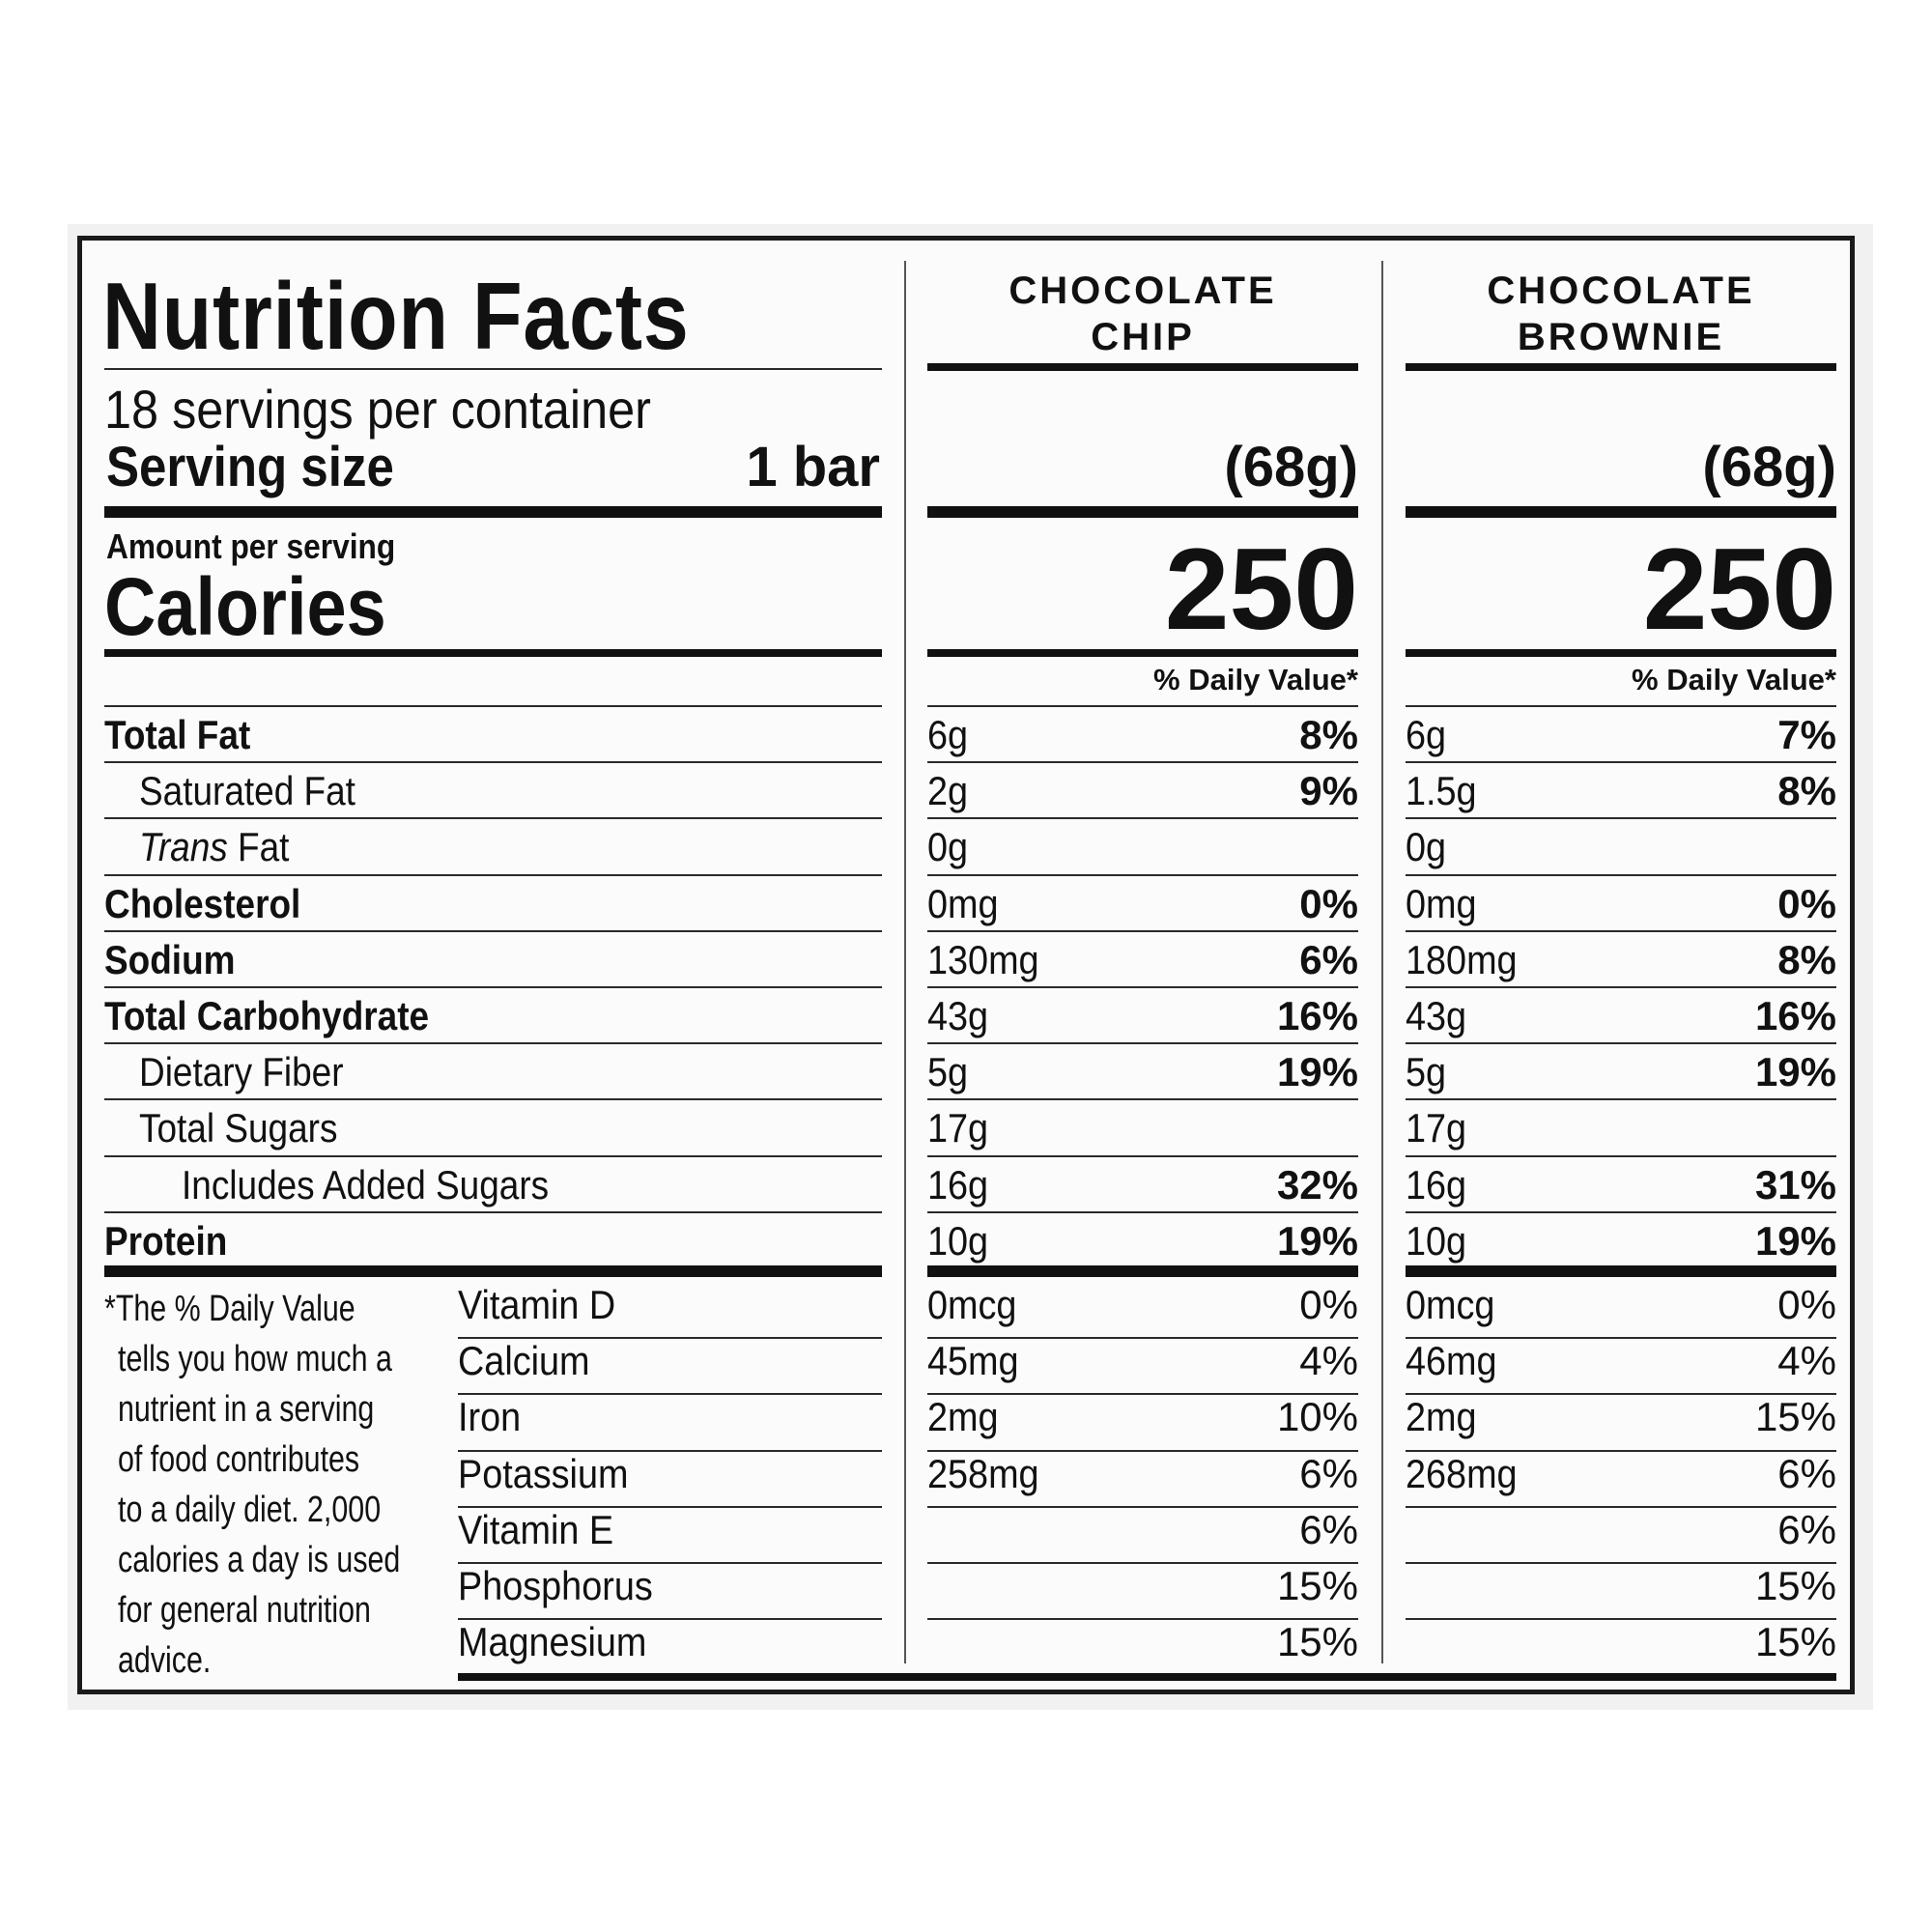 This screenshot has width=1932, height=1932. Describe the element at coordinates (258, 847) in the screenshot. I see `nutrient-label-suffix: Fat` at that location.